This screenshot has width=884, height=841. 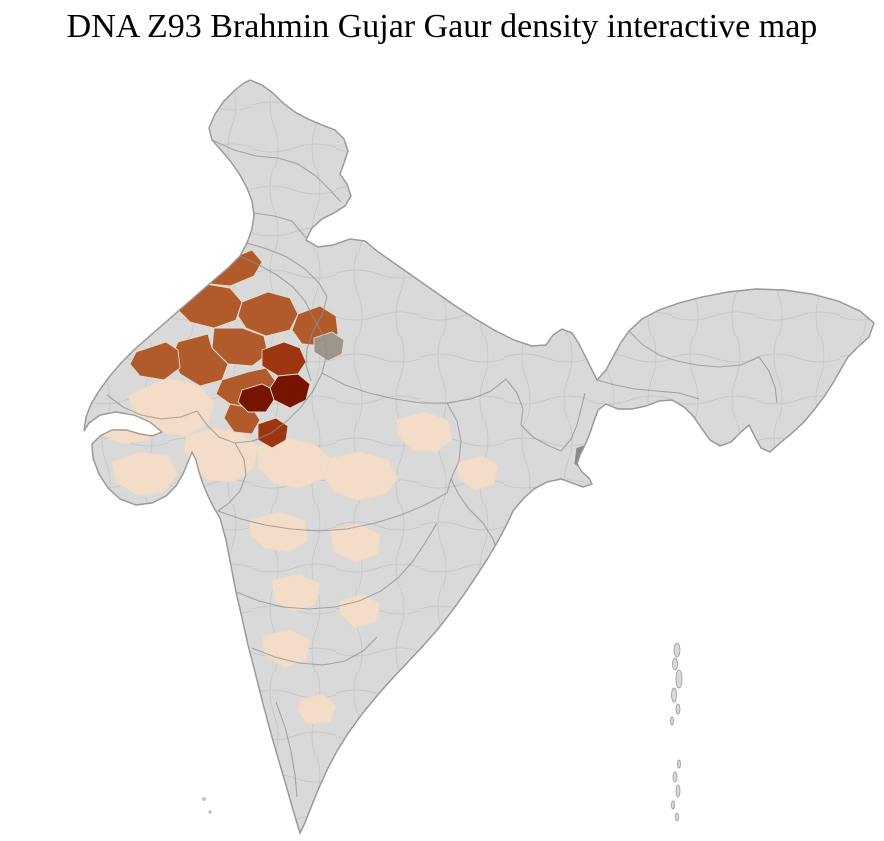 I want to click on districts-special-taupe, so click(x=329, y=346).